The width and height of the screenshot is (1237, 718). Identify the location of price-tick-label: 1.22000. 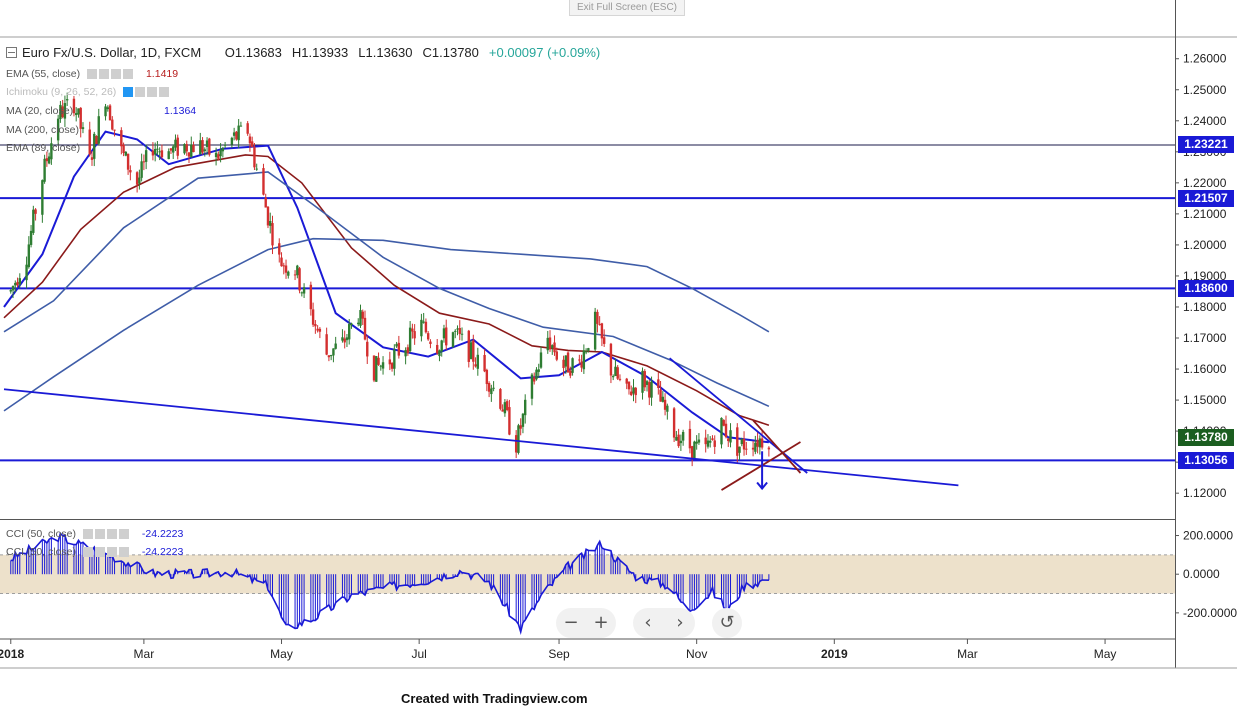
(1205, 183).